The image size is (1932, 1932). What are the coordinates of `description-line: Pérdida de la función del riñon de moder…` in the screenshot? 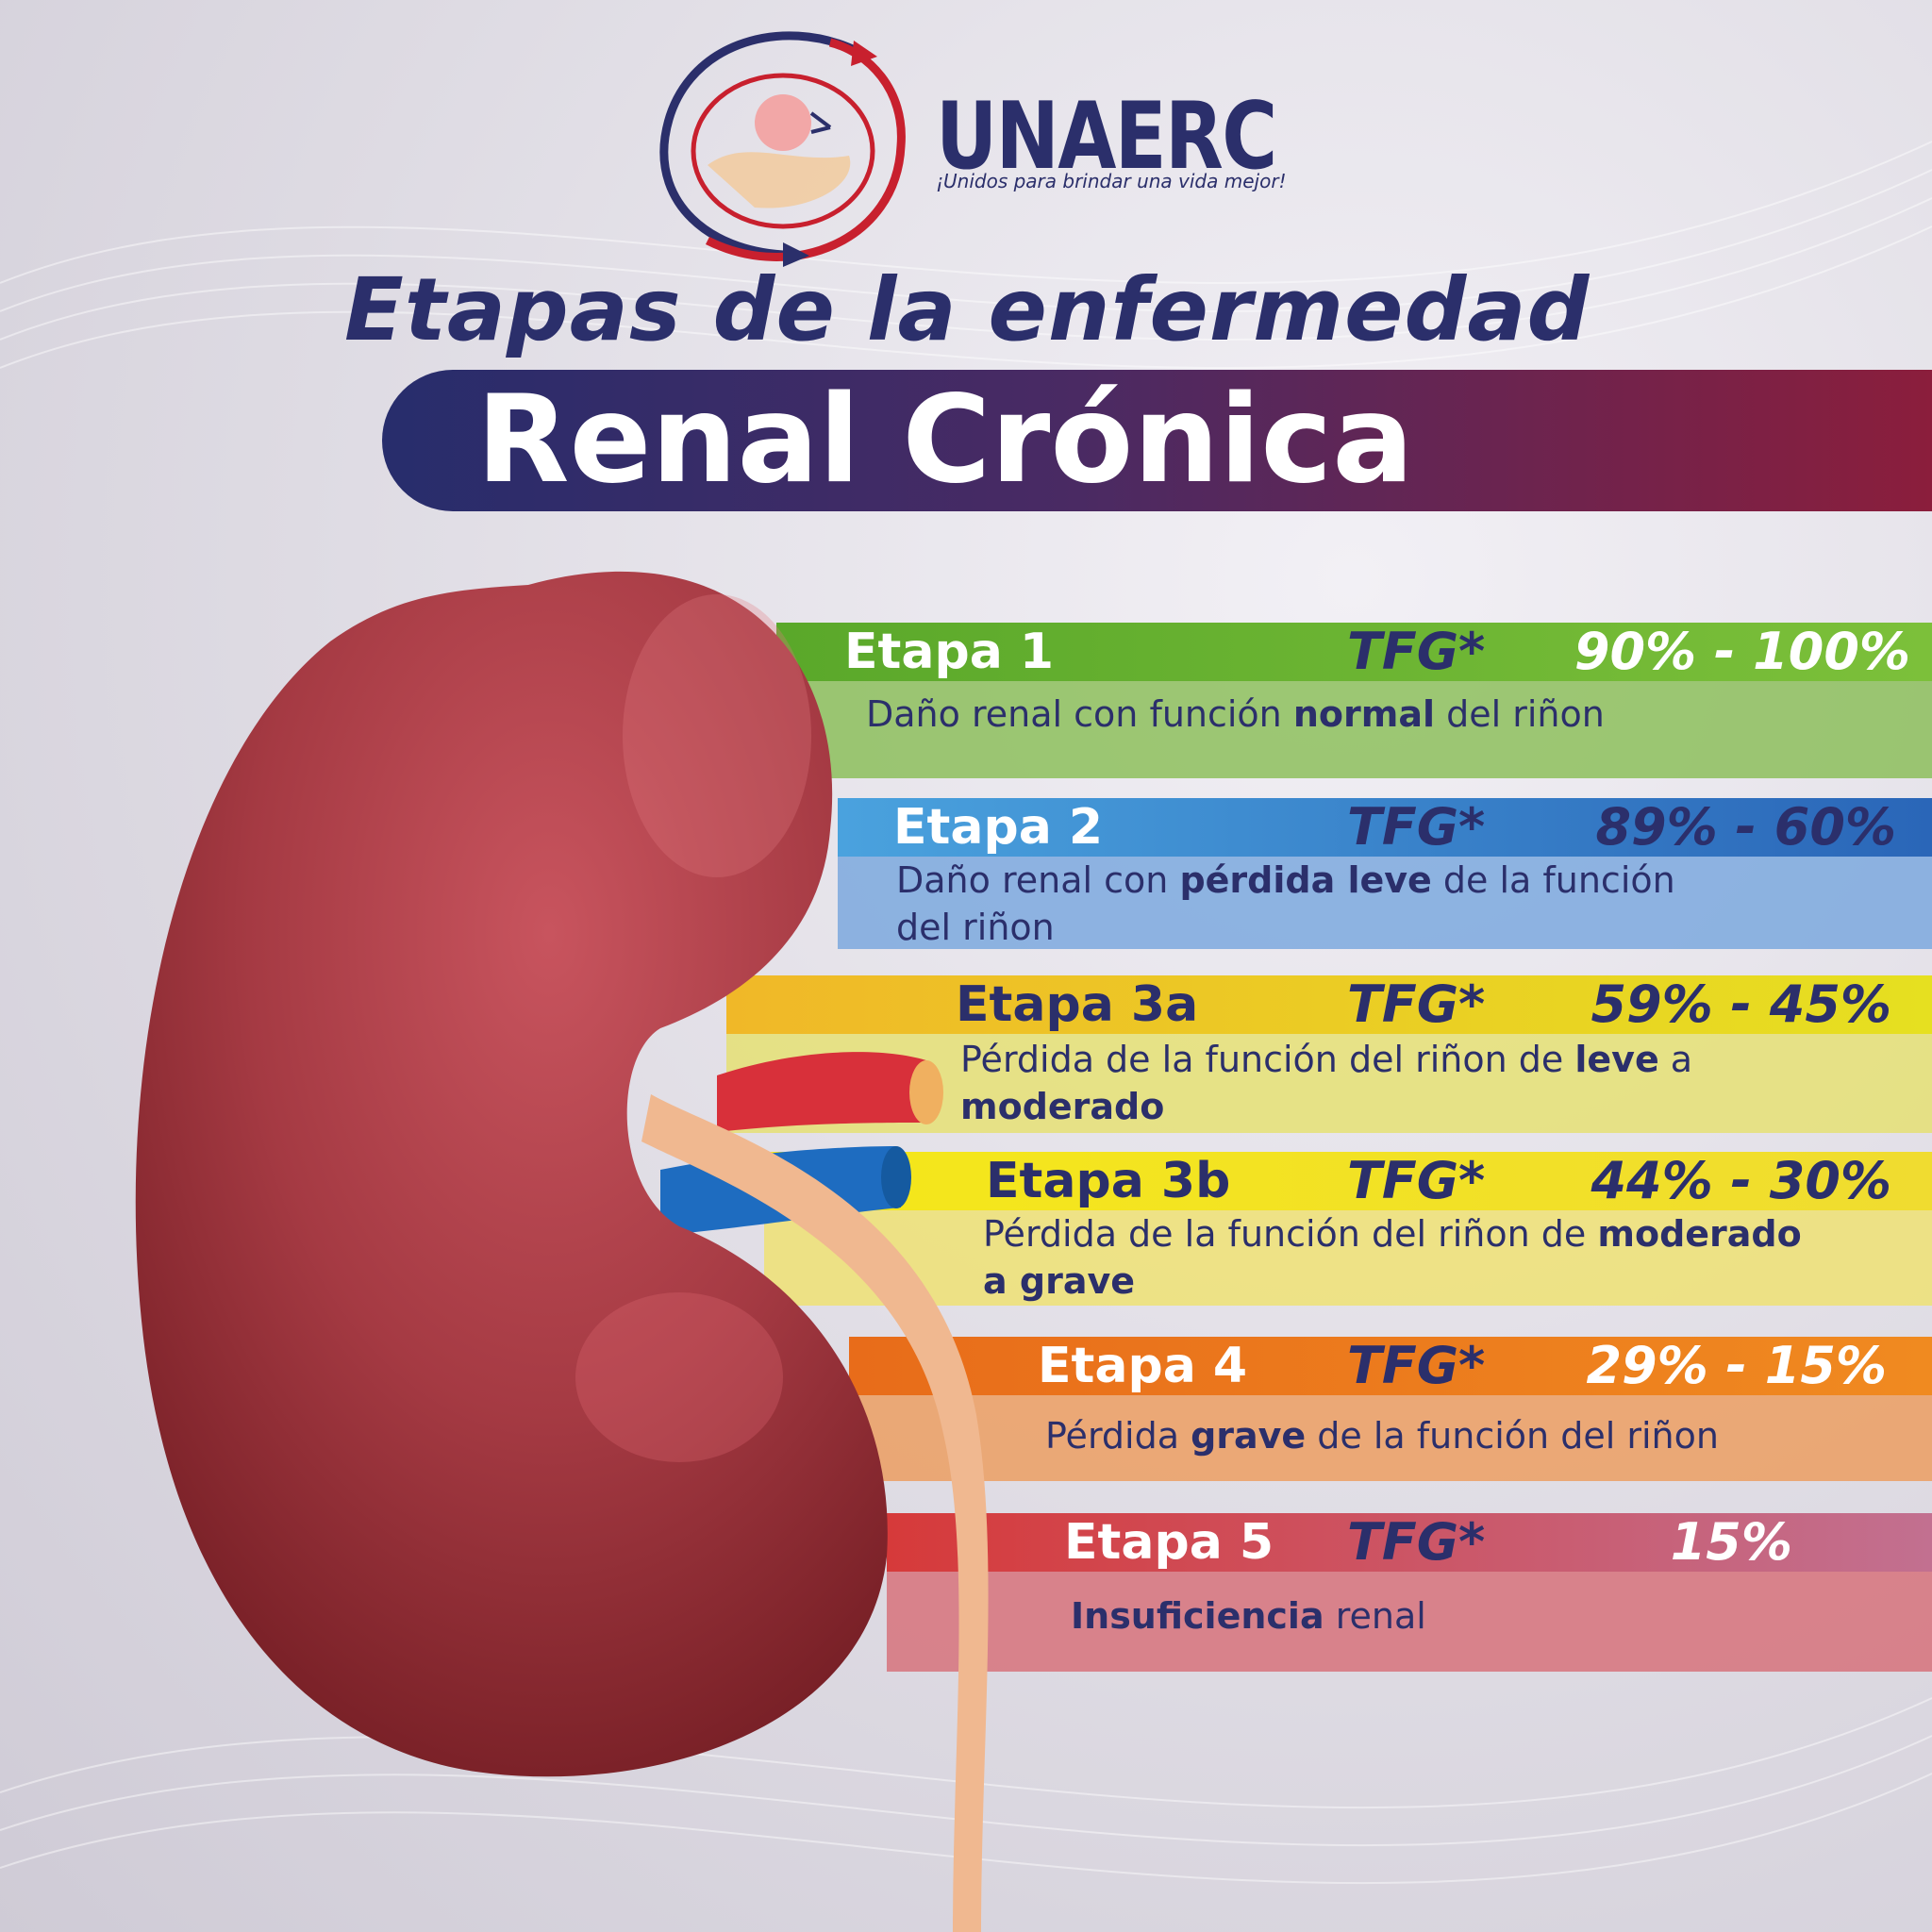 It's located at (1393, 1233).